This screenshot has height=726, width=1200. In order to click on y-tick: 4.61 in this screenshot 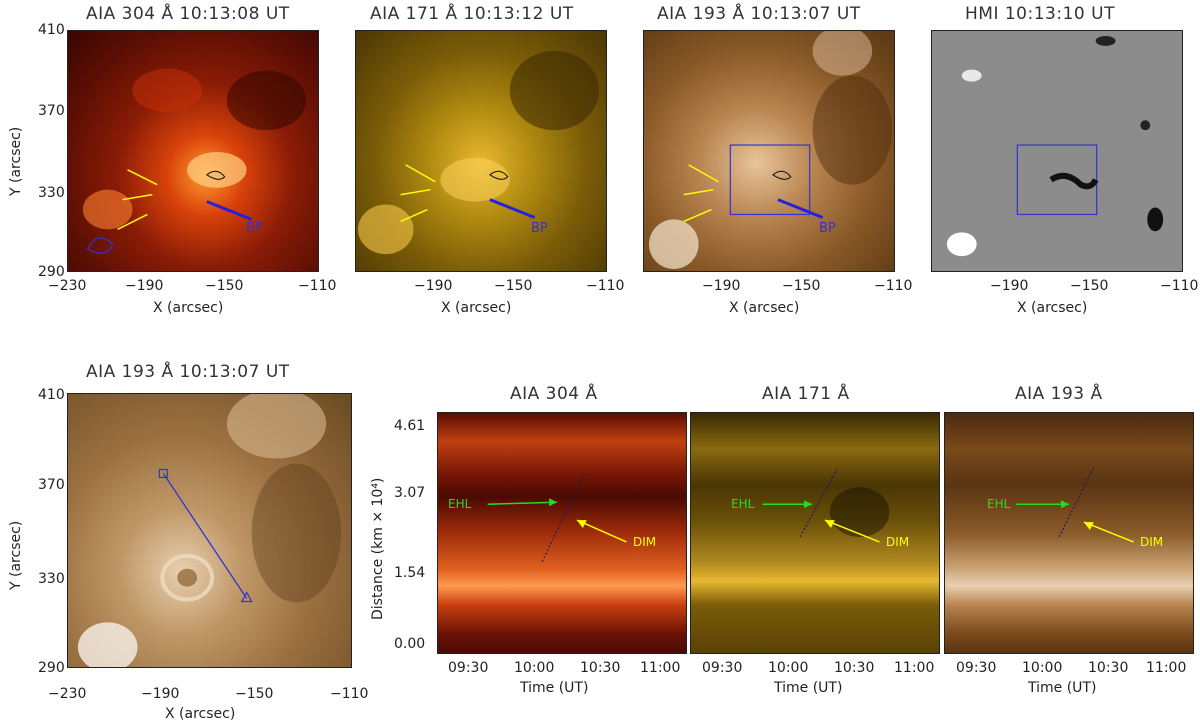, I will do `click(410, 426)`.